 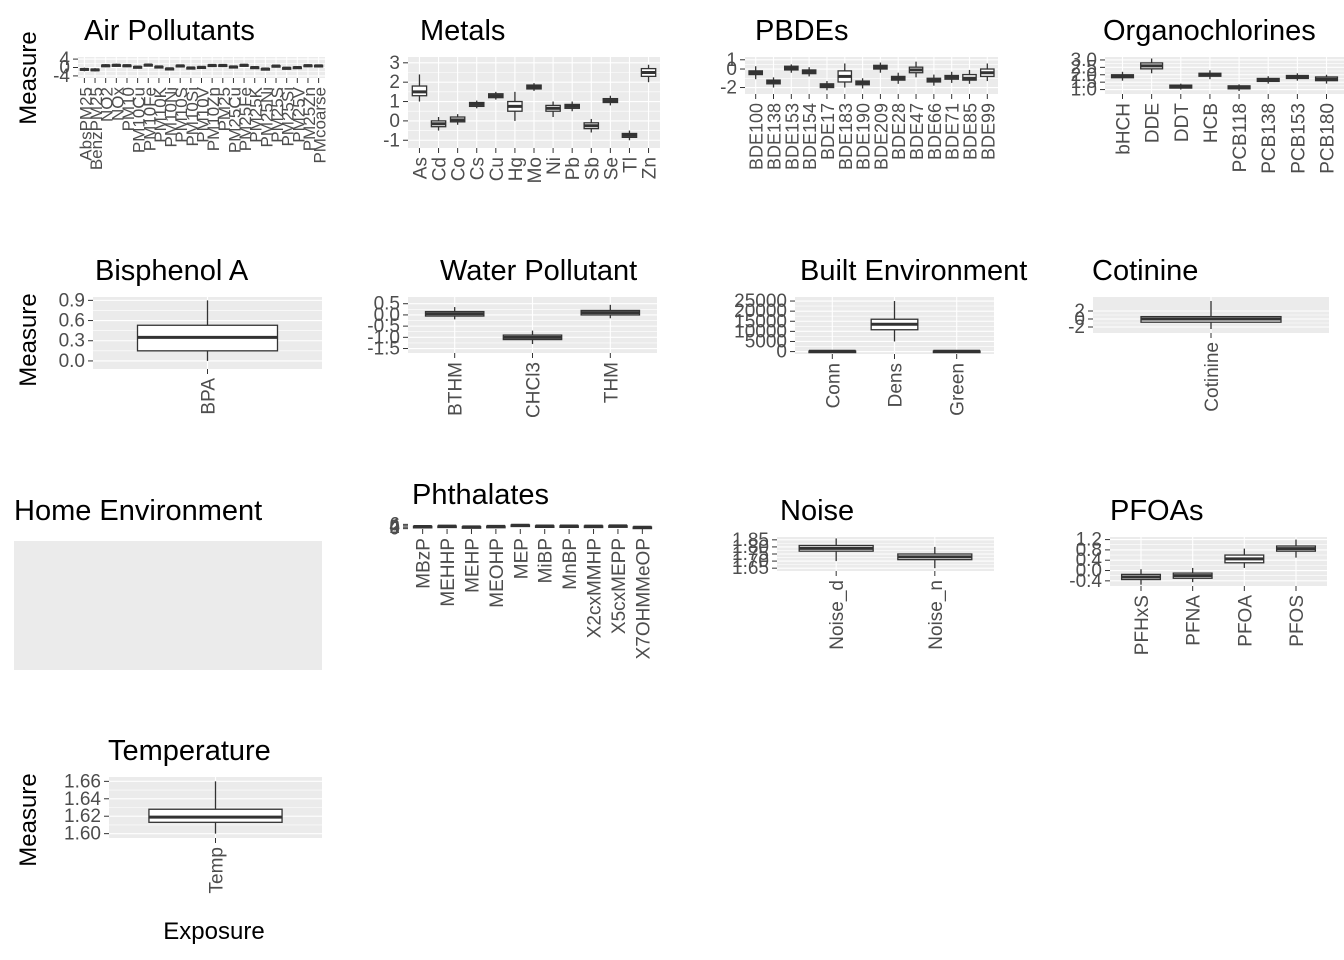 I want to click on x-tick-label: PCB118, so click(x=1240, y=137).